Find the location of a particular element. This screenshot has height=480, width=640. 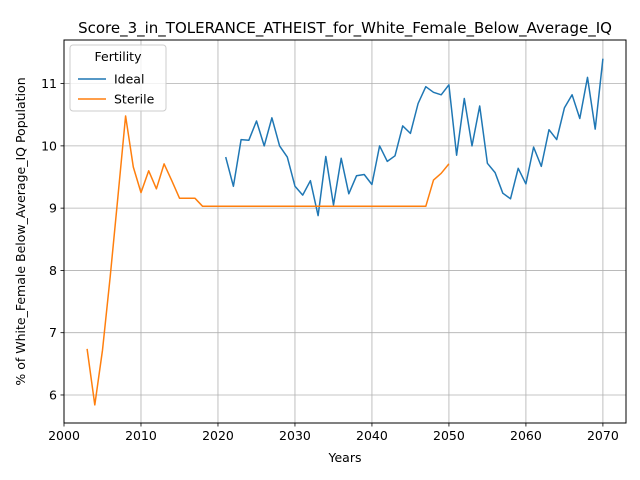

y-tick-label: 8 is located at coordinates (53, 270).